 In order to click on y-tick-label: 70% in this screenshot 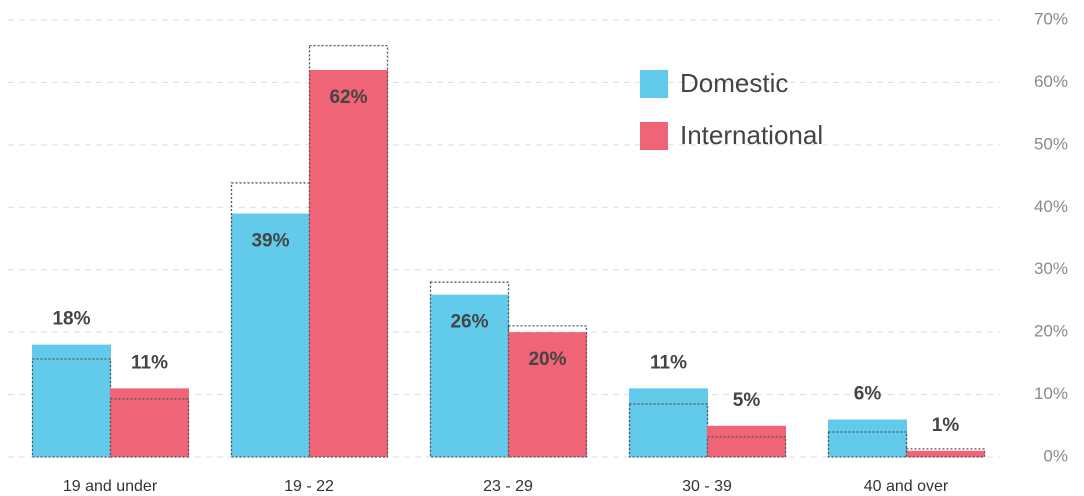, I will do `click(1051, 18)`.